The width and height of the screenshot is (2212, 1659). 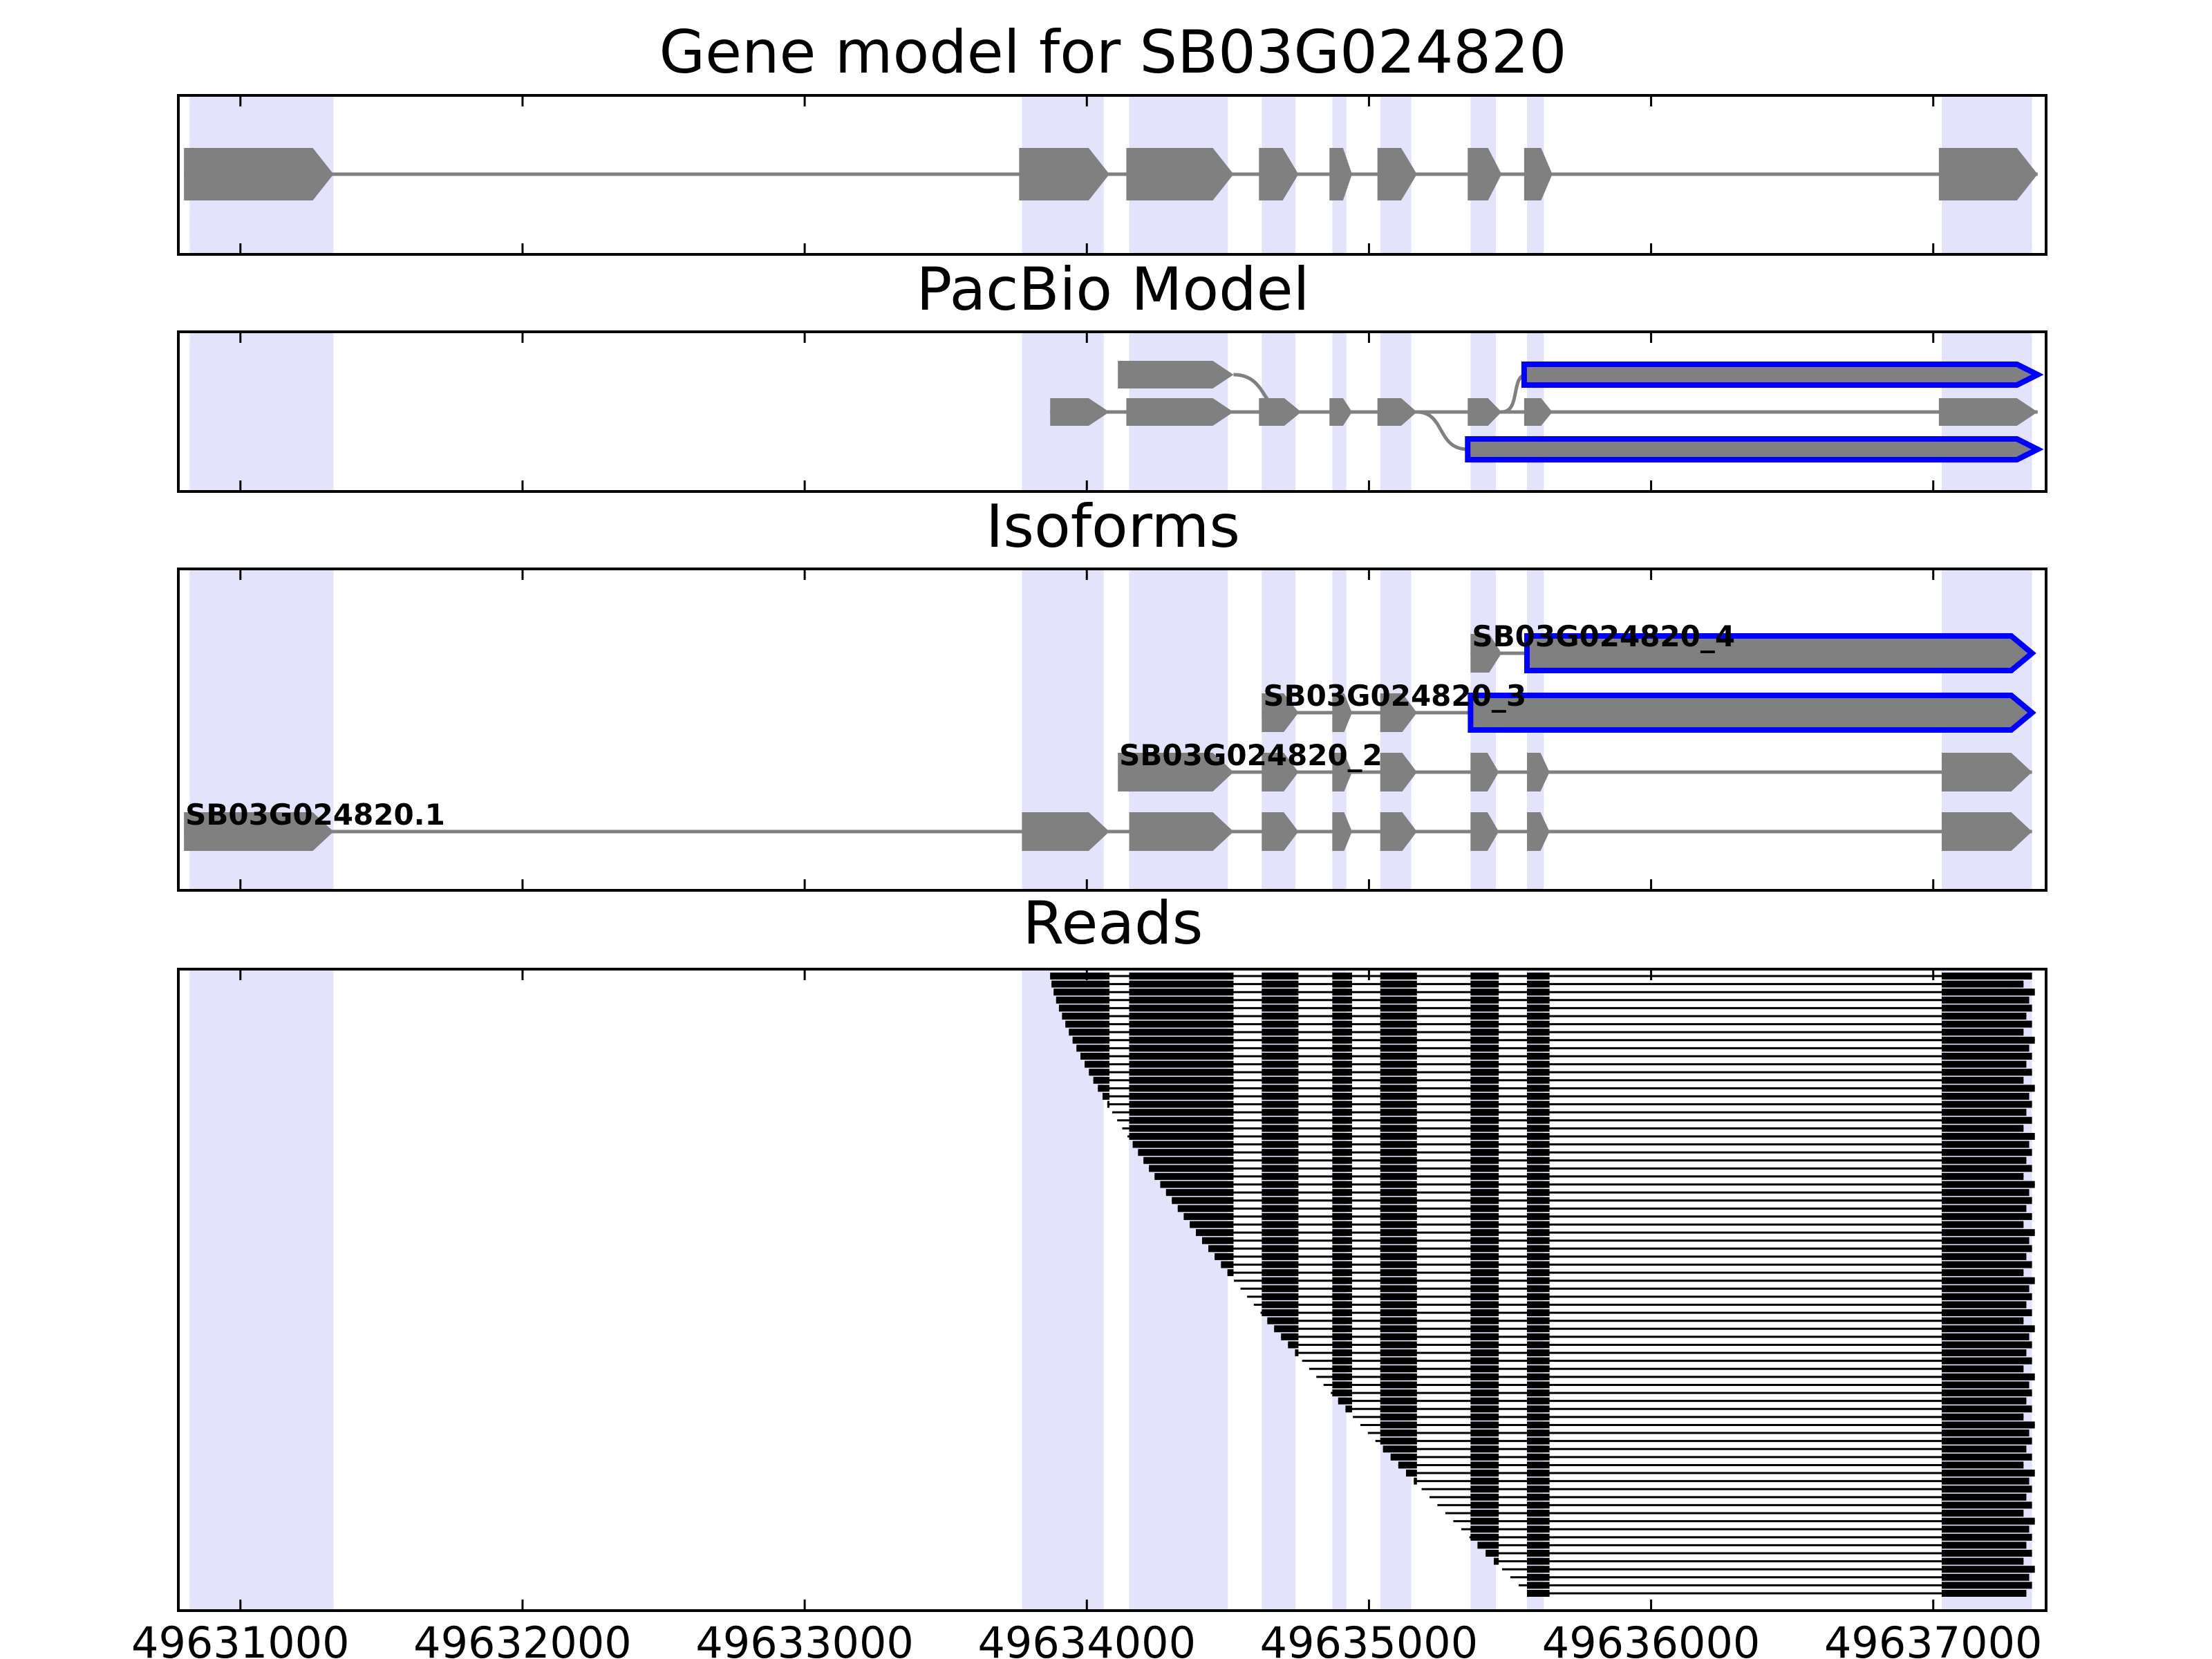 What do you see at coordinates (240, 1638) in the screenshot?
I see `x-tick-label: 49631000` at bounding box center [240, 1638].